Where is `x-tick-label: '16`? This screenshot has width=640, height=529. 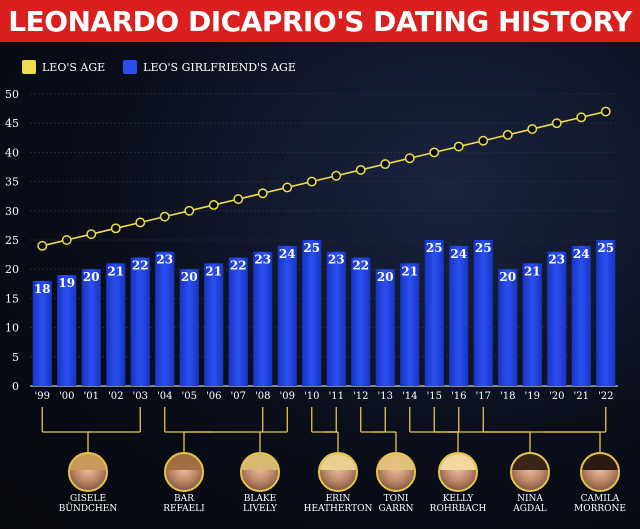
x-tick-label: '16 is located at coordinates (458, 396).